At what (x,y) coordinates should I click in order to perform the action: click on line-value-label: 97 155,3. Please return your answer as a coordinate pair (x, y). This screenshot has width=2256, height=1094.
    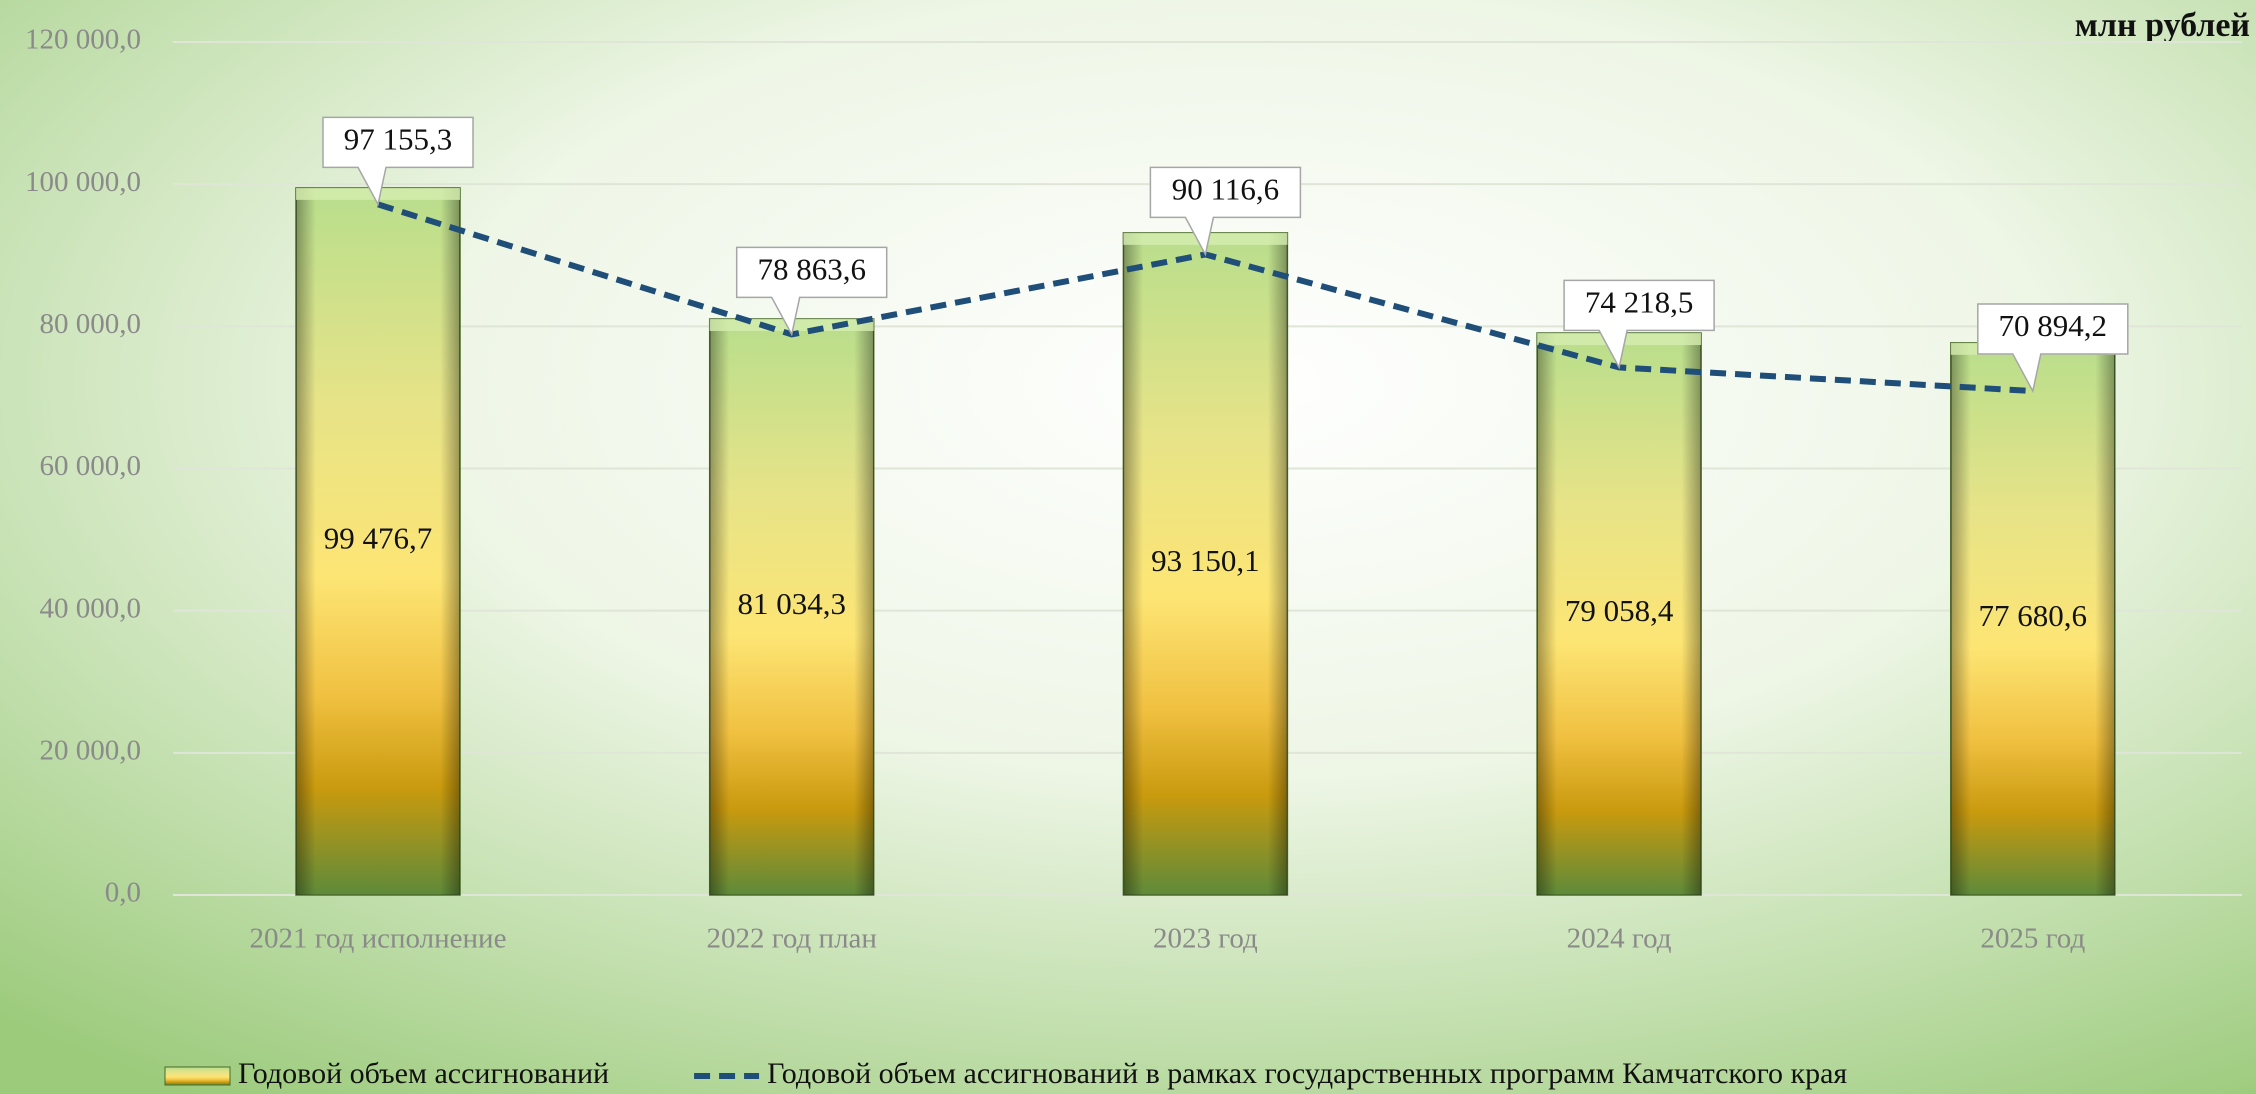
    Looking at the image, I should click on (398, 138).